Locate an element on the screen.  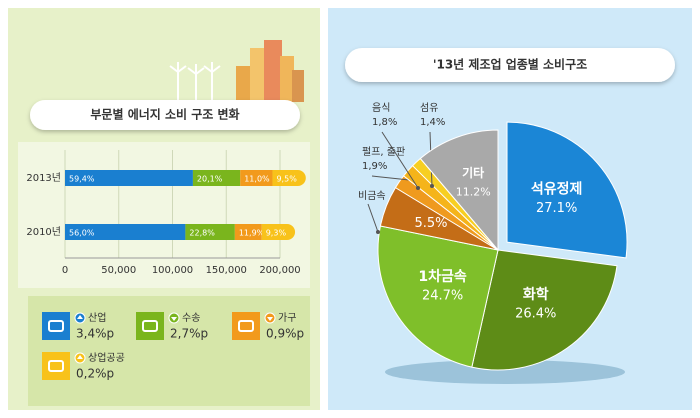
slice-name: 섬유 is located at coordinates (429, 108).